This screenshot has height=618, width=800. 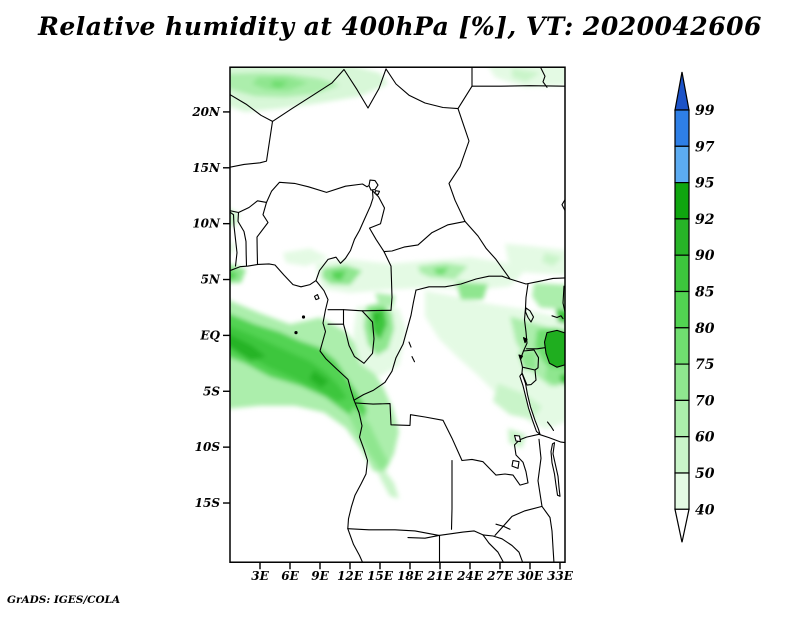 What do you see at coordinates (296, 333) in the screenshot?
I see `sao-tome-island` at bounding box center [296, 333].